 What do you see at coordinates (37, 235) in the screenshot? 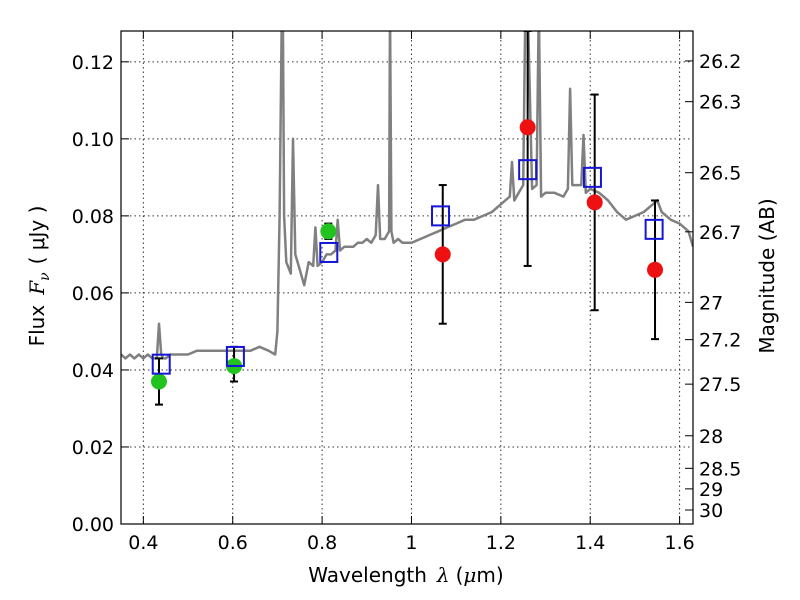
I see `y-axis-label-unit: ( μJy )` at bounding box center [37, 235].